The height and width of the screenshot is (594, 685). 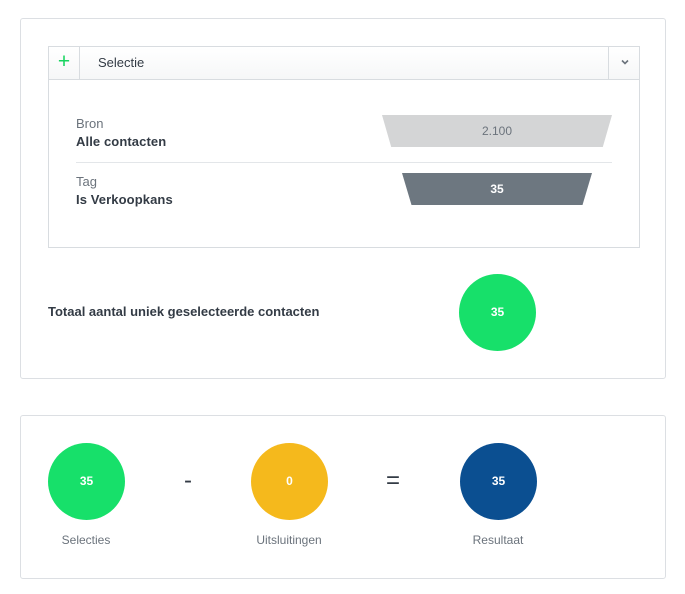 I want to click on panel-title: Selectie, so click(x=121, y=62).